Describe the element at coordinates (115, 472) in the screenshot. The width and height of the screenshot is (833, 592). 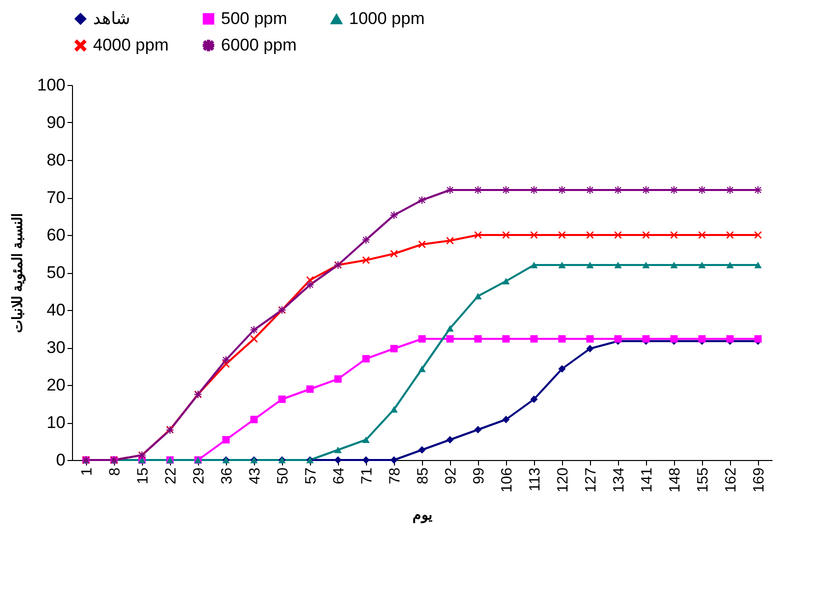
I see `x-tick-label: 8` at that location.